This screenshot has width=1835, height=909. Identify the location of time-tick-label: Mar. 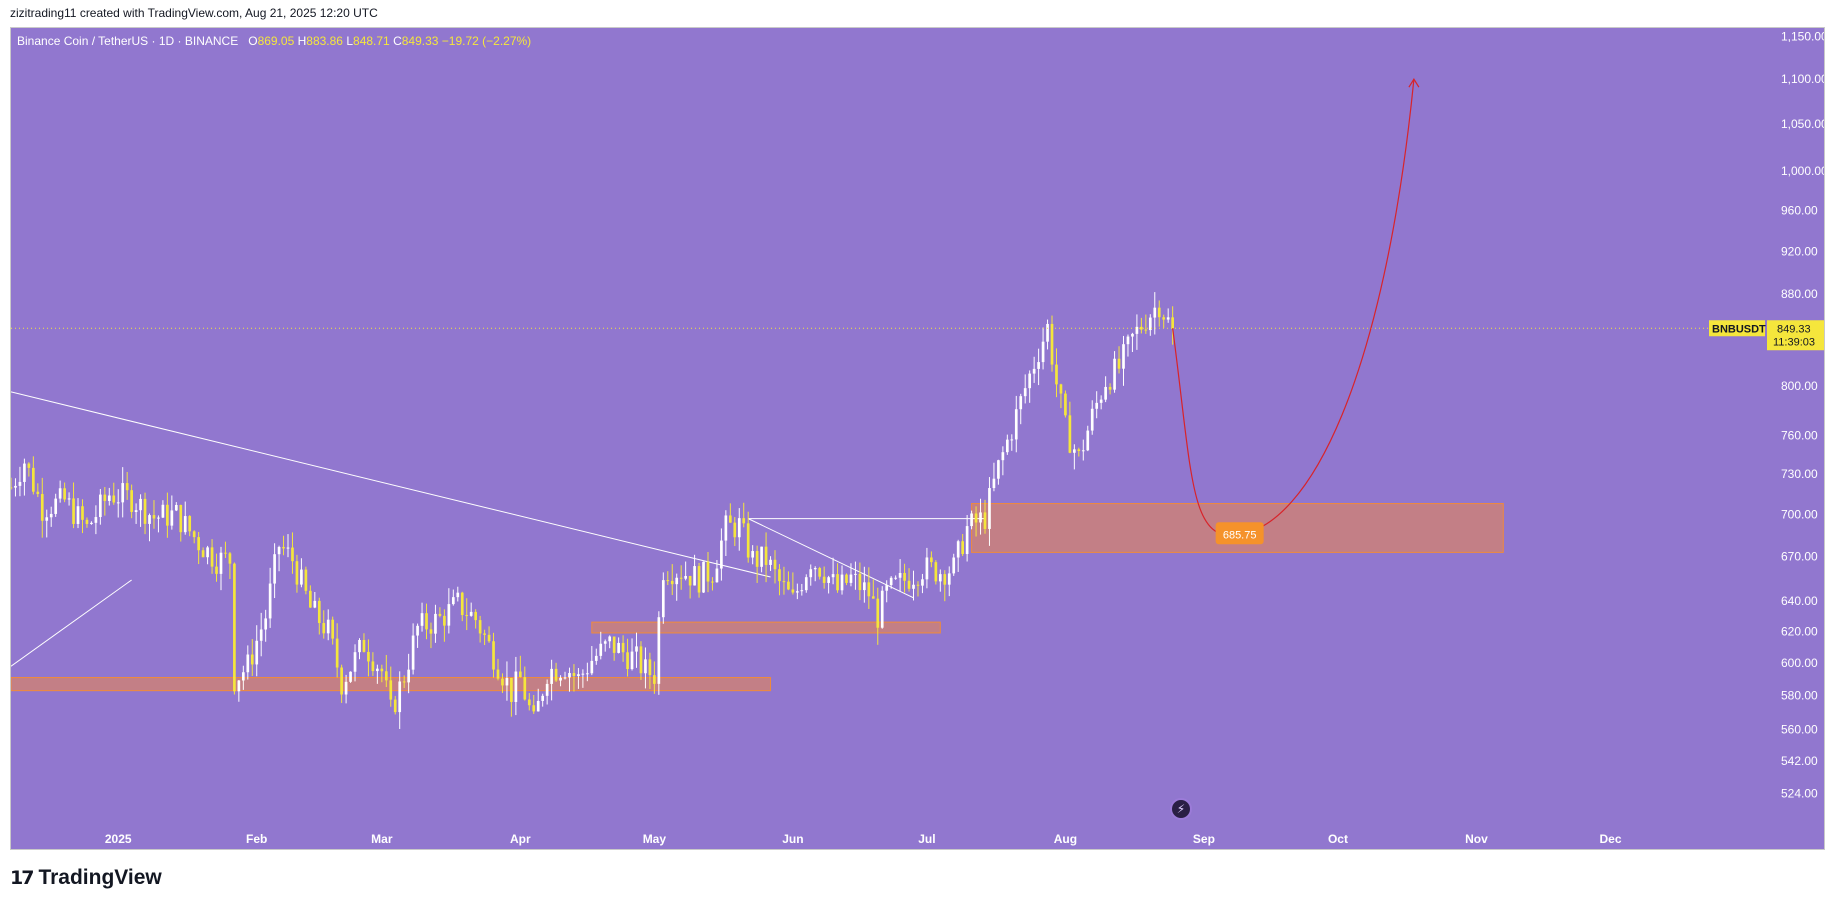
(382, 839).